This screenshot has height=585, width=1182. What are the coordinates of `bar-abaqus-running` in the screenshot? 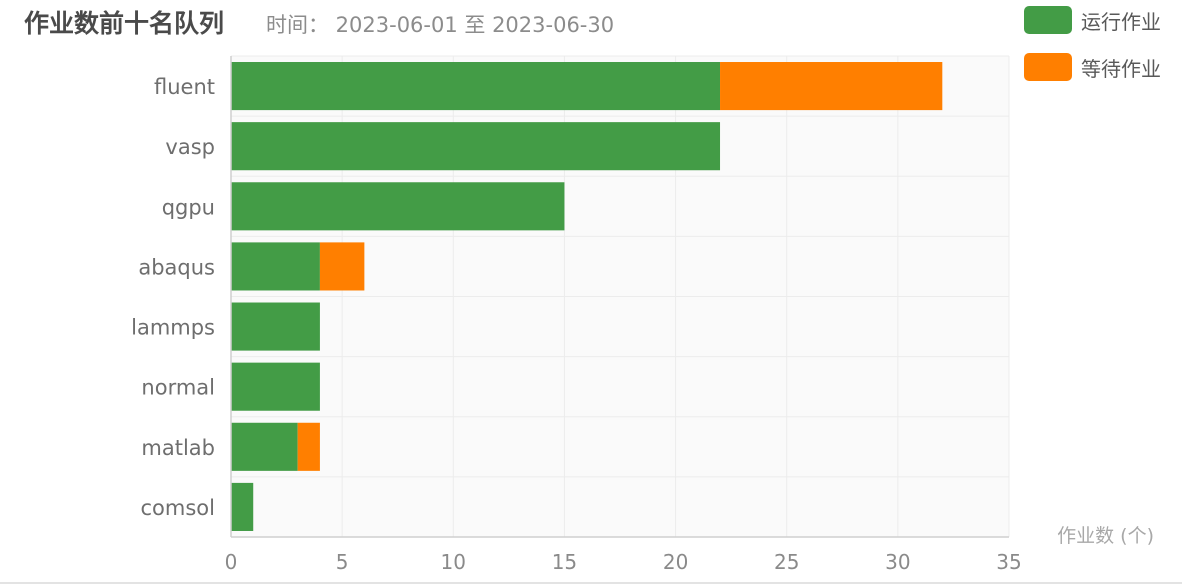 It's located at (275, 266).